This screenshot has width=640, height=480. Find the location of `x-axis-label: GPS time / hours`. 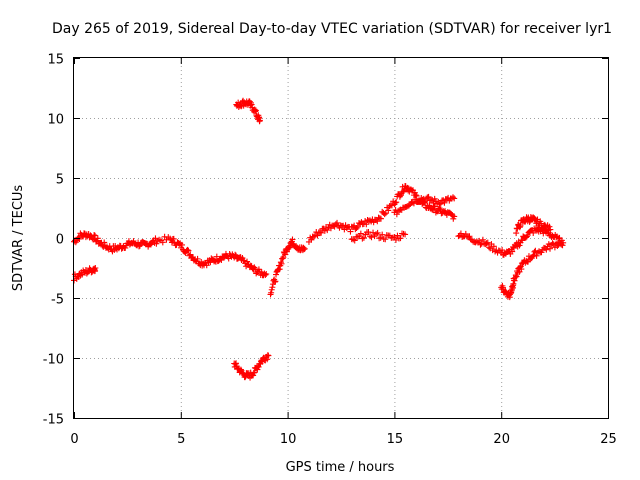

x-axis-label: GPS time / hours is located at coordinates (340, 467).